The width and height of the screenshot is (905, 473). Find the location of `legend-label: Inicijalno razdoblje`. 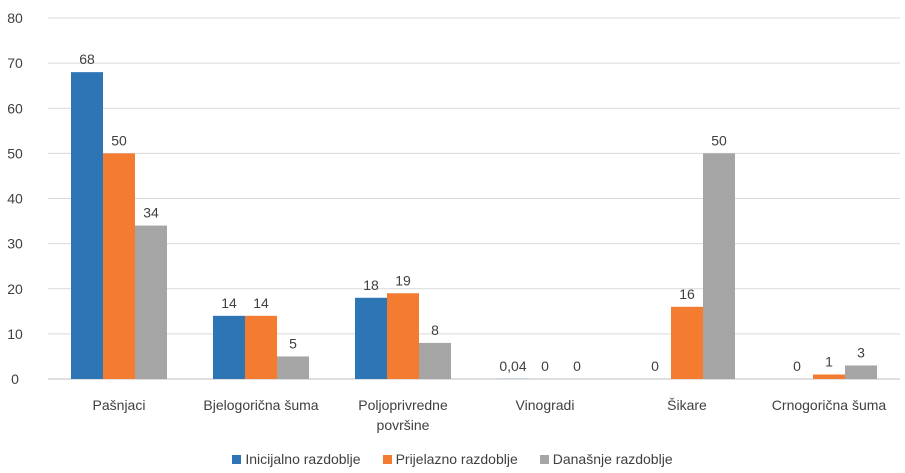

legend-label: Inicijalno razdoblje is located at coordinates (303, 459).